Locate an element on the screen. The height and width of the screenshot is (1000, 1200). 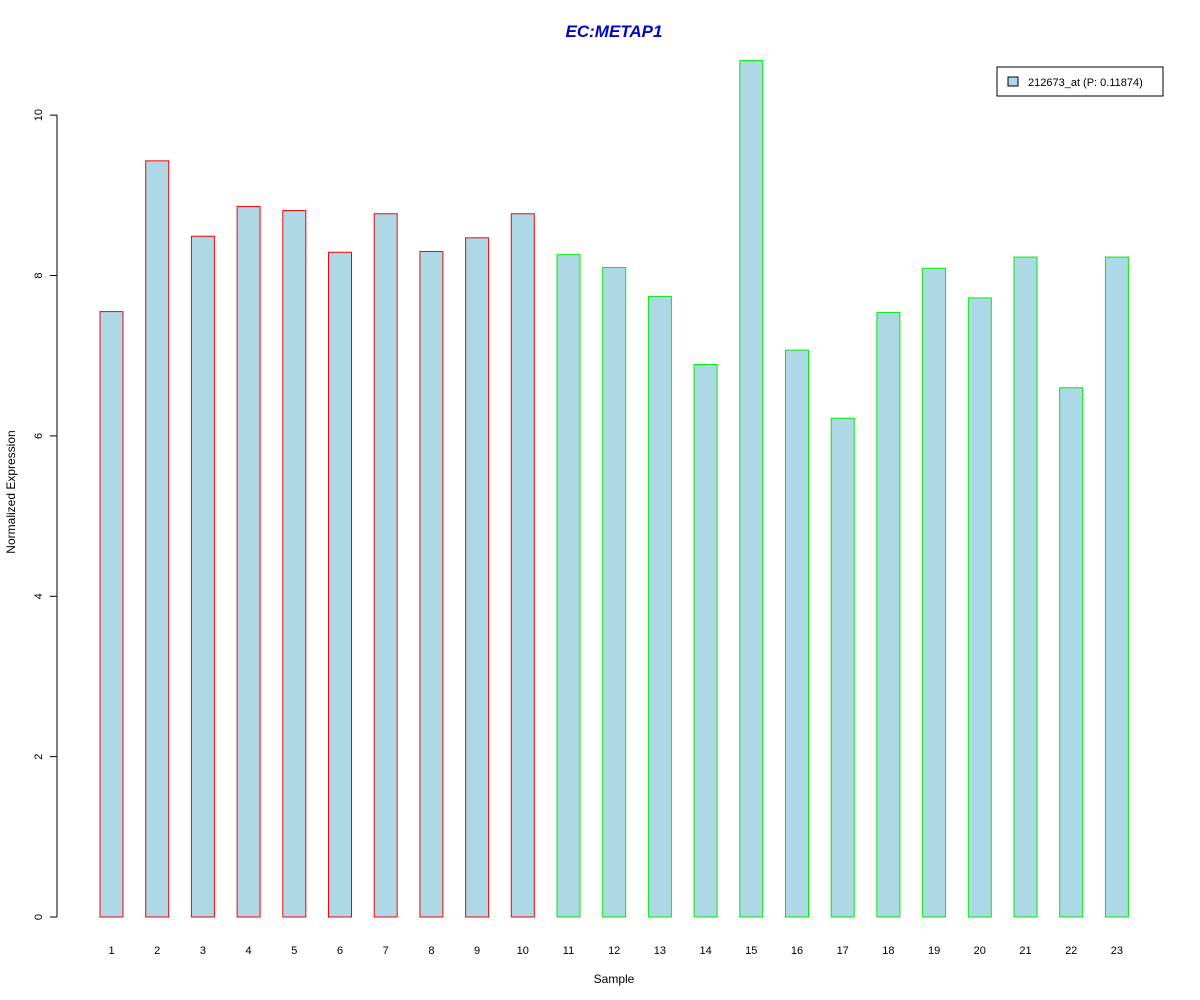
x-tick-label: 23 is located at coordinates (1117, 951).